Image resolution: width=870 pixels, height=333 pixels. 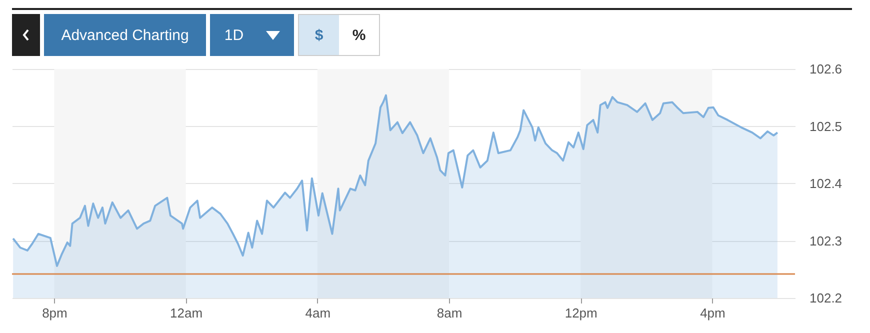 What do you see at coordinates (234, 35) in the screenshot?
I see `text: 1D` at bounding box center [234, 35].